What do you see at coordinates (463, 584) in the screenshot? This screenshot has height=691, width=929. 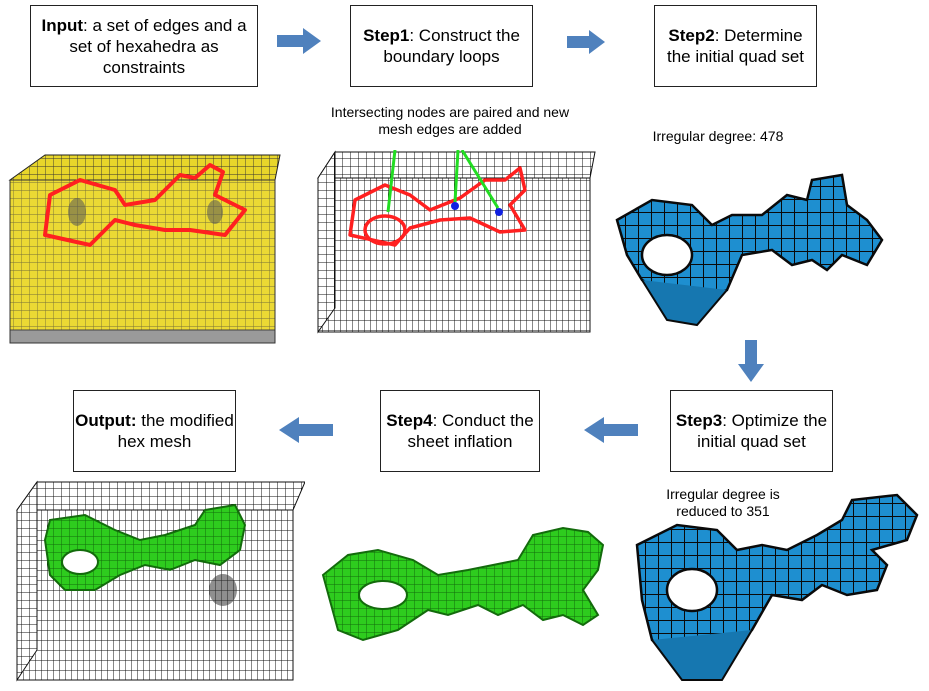 I see `step4-sheet-image` at bounding box center [463, 584].